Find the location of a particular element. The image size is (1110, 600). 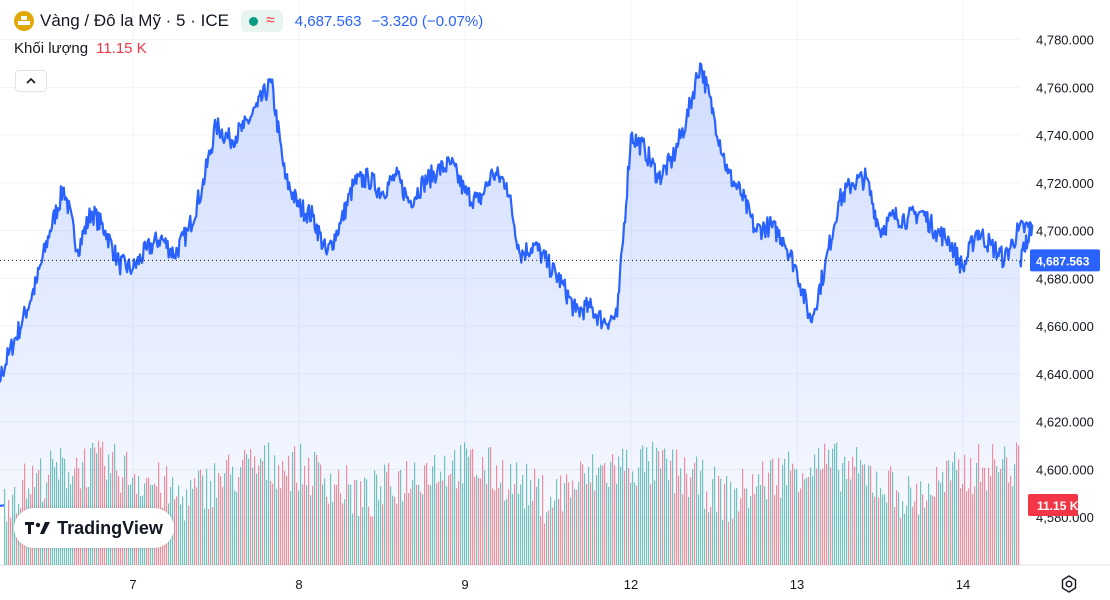

collapse-legend-button is located at coordinates (31, 81).